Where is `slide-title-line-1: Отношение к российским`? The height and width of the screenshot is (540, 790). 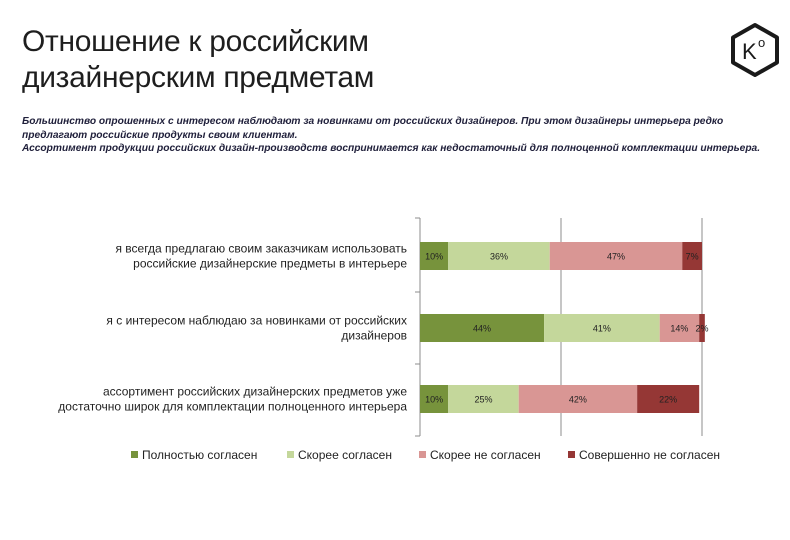 slide-title-line-1: Отношение к российским is located at coordinates (195, 41).